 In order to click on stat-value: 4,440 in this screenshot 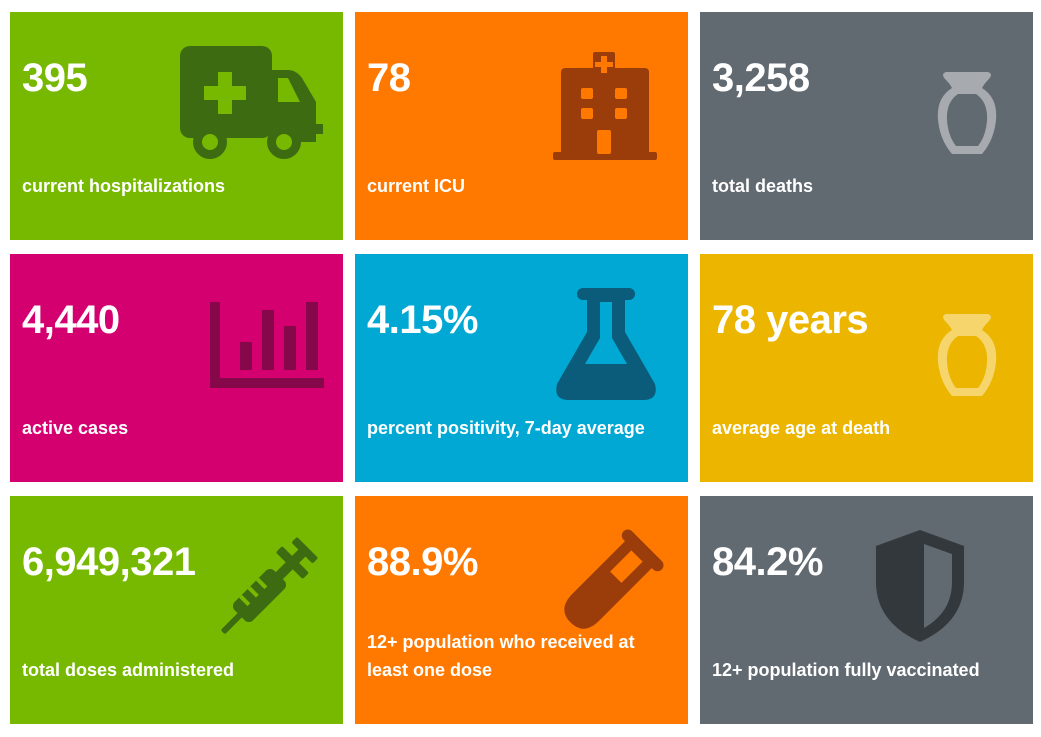, I will do `click(71, 320)`.